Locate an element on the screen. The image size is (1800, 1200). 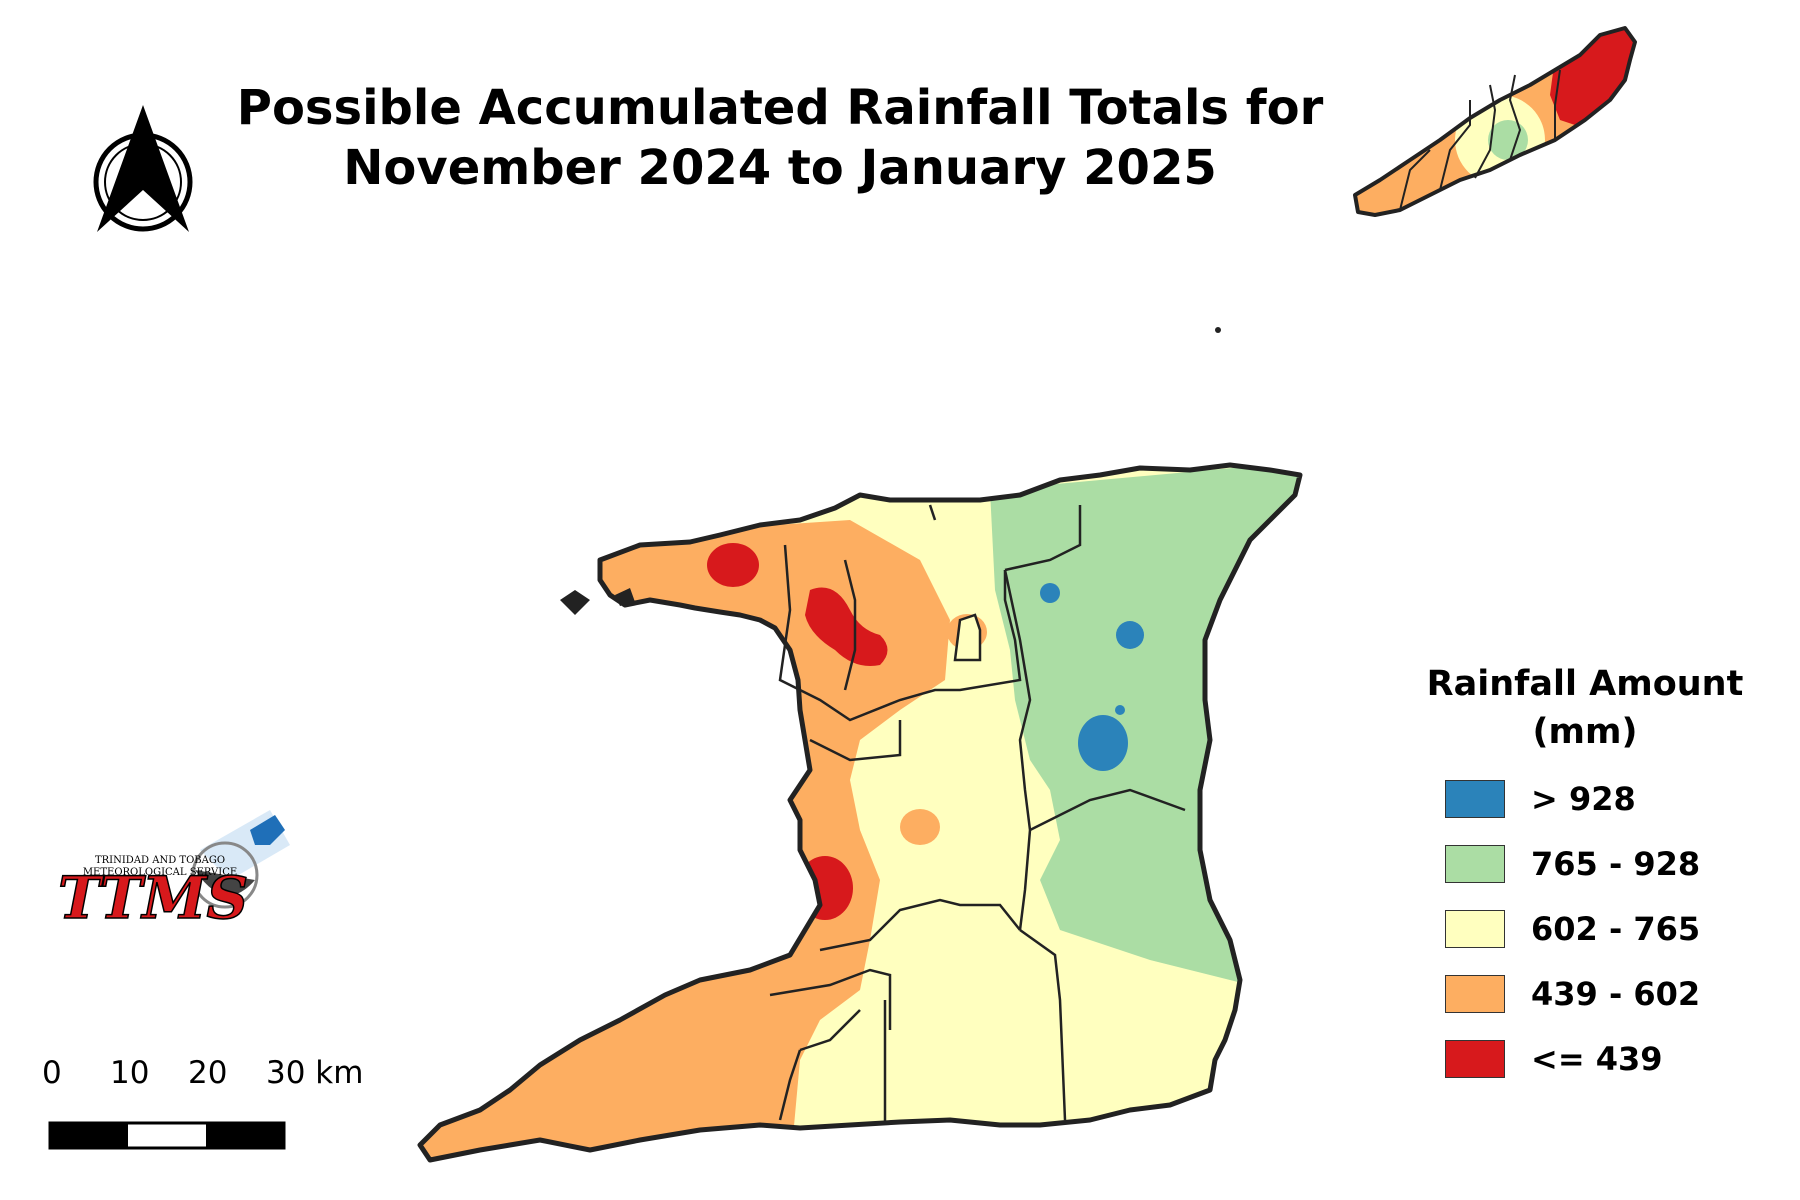
scale-tick-label: 10 is located at coordinates (130, 1073).